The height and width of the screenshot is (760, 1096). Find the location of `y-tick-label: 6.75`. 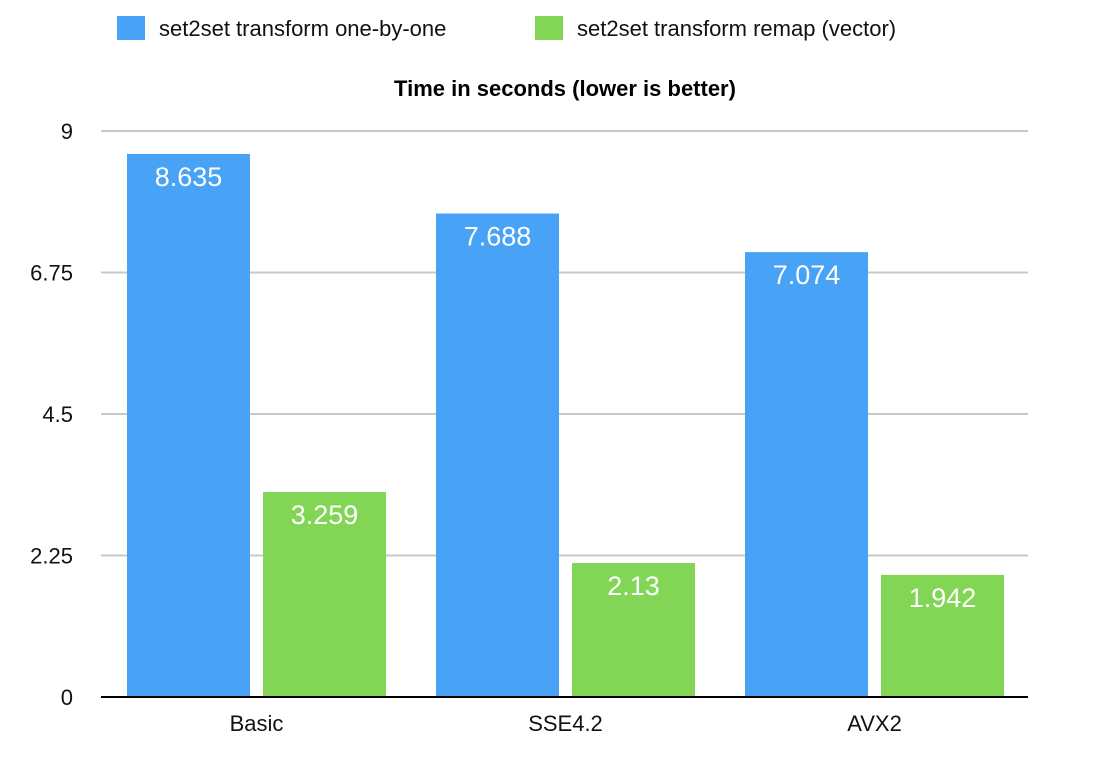

y-tick-label: 6.75 is located at coordinates (51, 273).